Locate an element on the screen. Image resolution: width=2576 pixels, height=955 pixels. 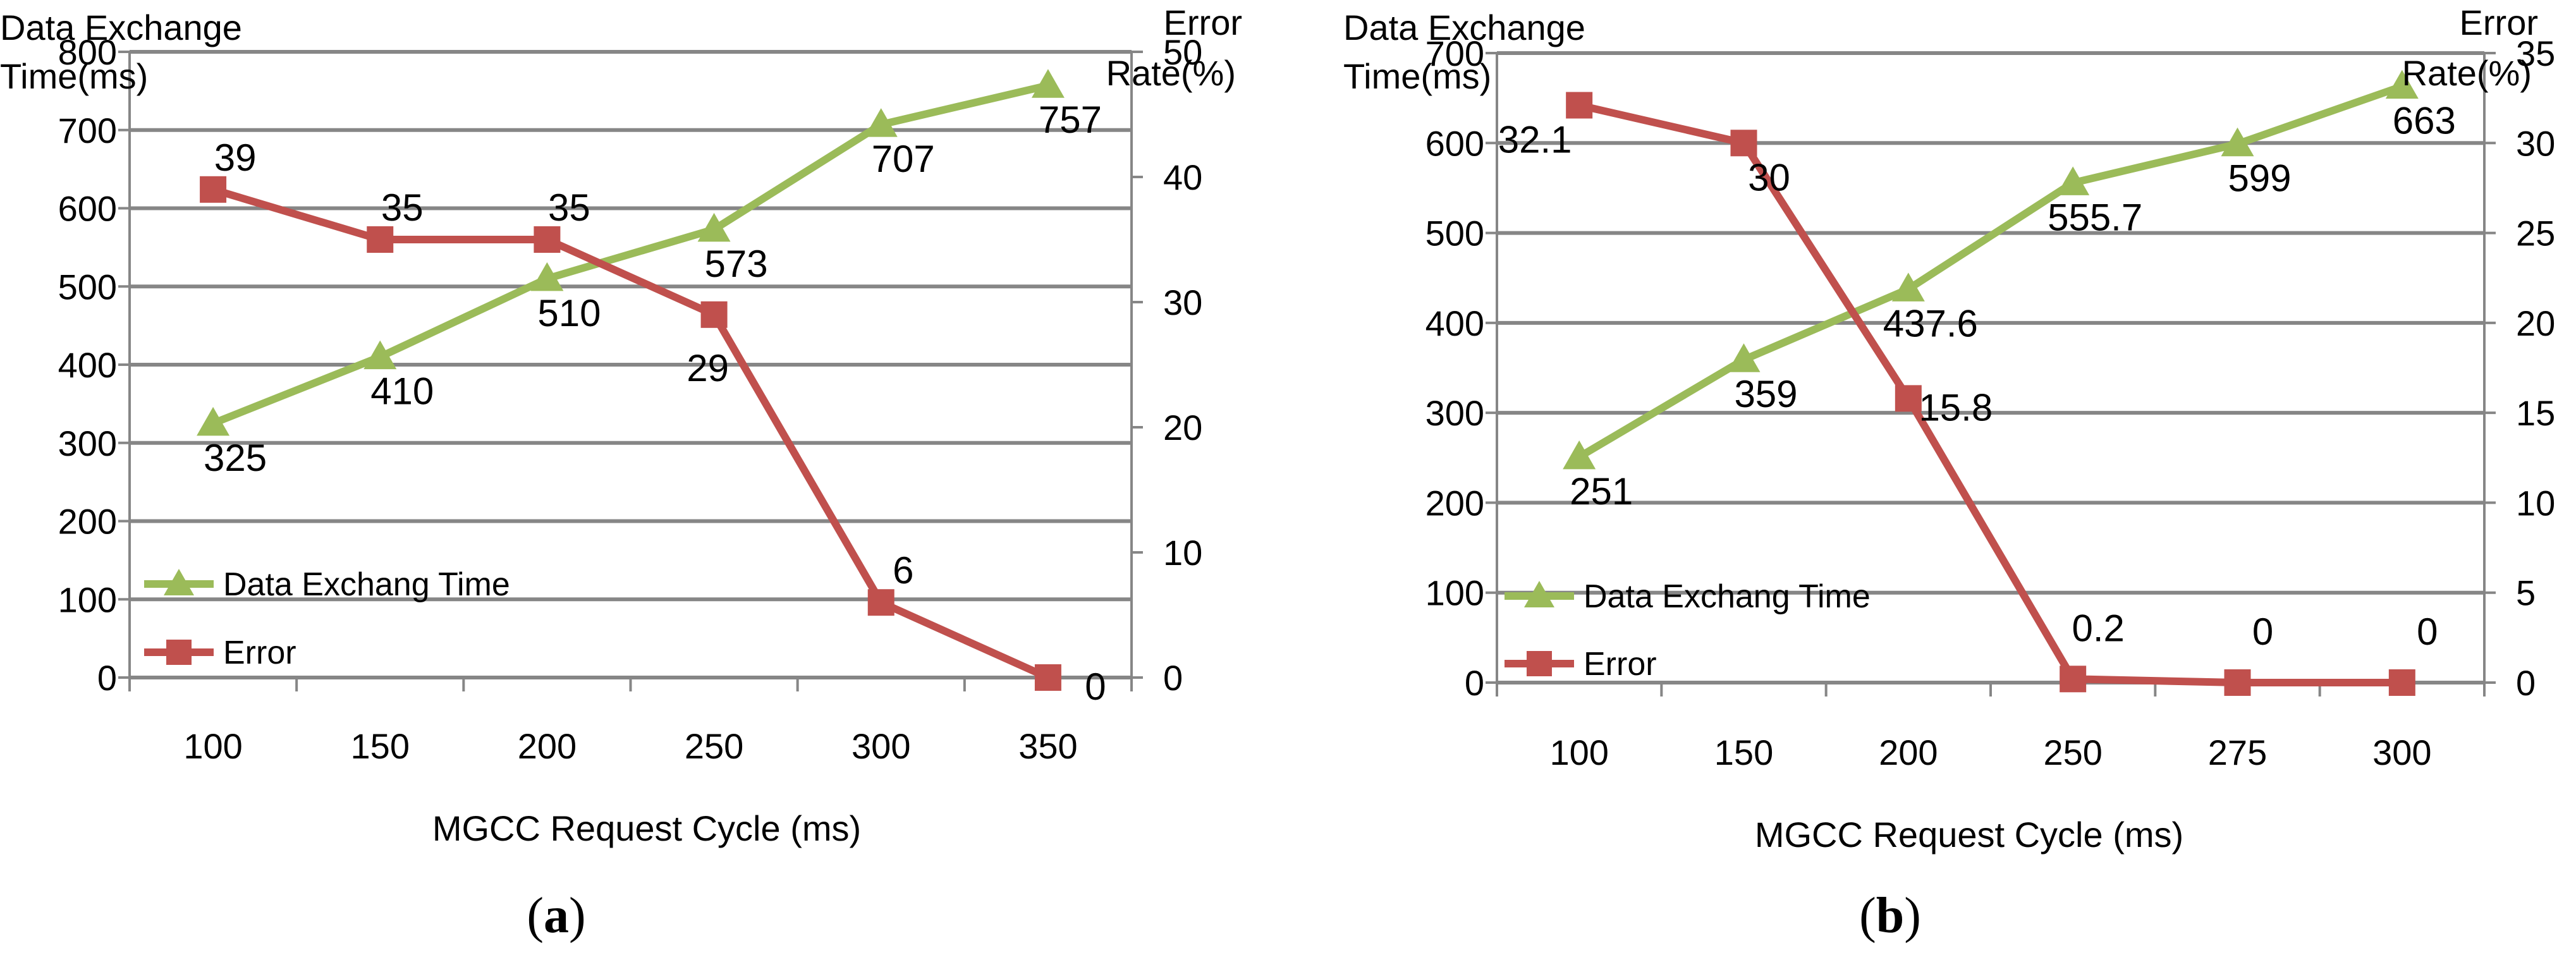
data-label: 599 is located at coordinates (2259, 178).